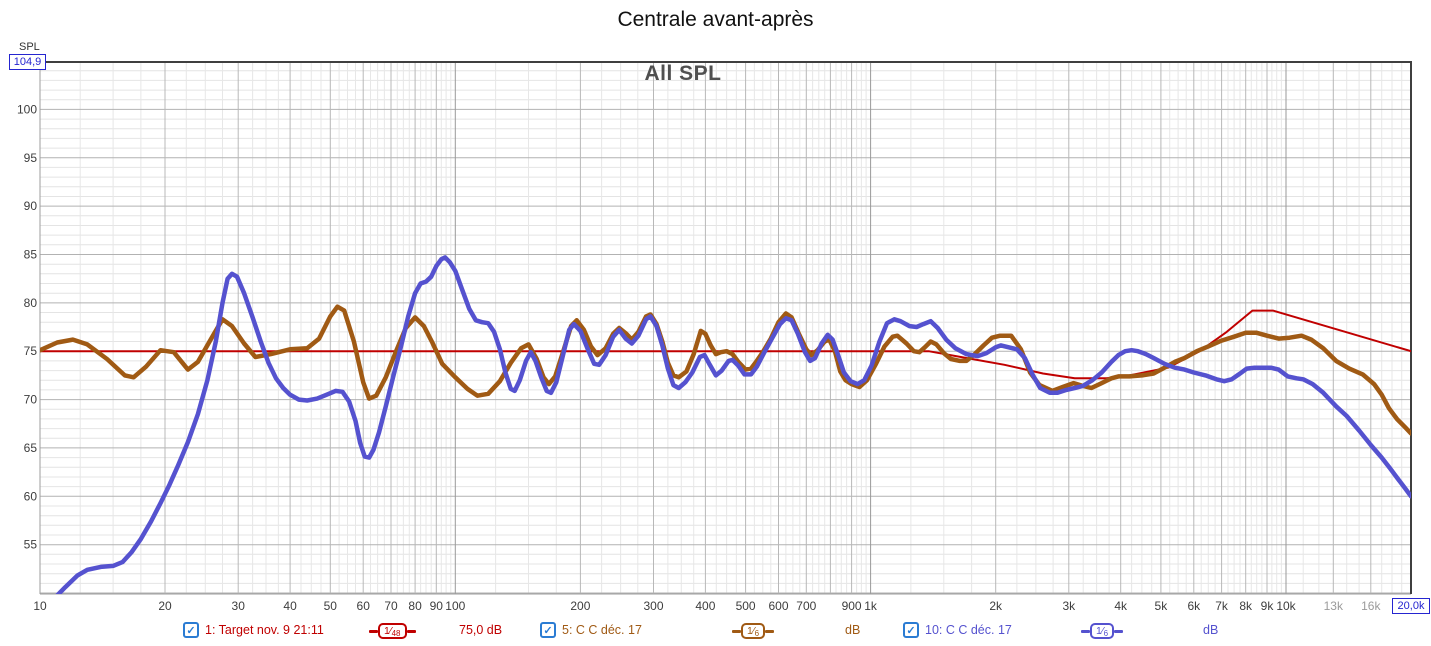  I want to click on svg-text: 6k, so click(1194, 606).